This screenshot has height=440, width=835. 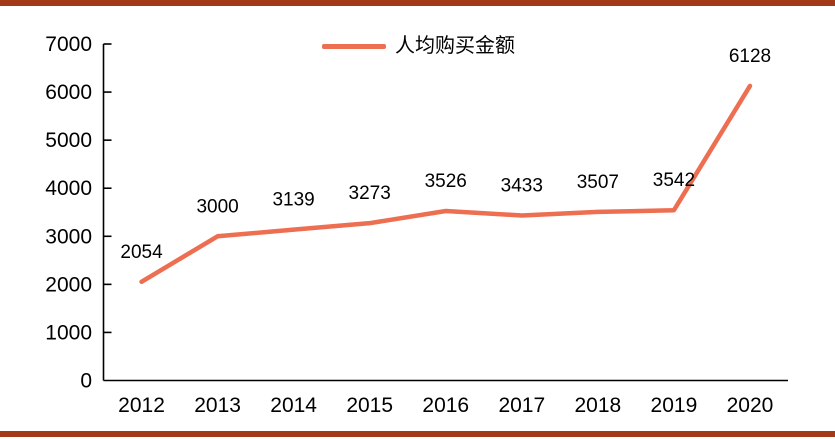 What do you see at coordinates (354, 46) in the screenshot?
I see `legend-line-swatch` at bounding box center [354, 46].